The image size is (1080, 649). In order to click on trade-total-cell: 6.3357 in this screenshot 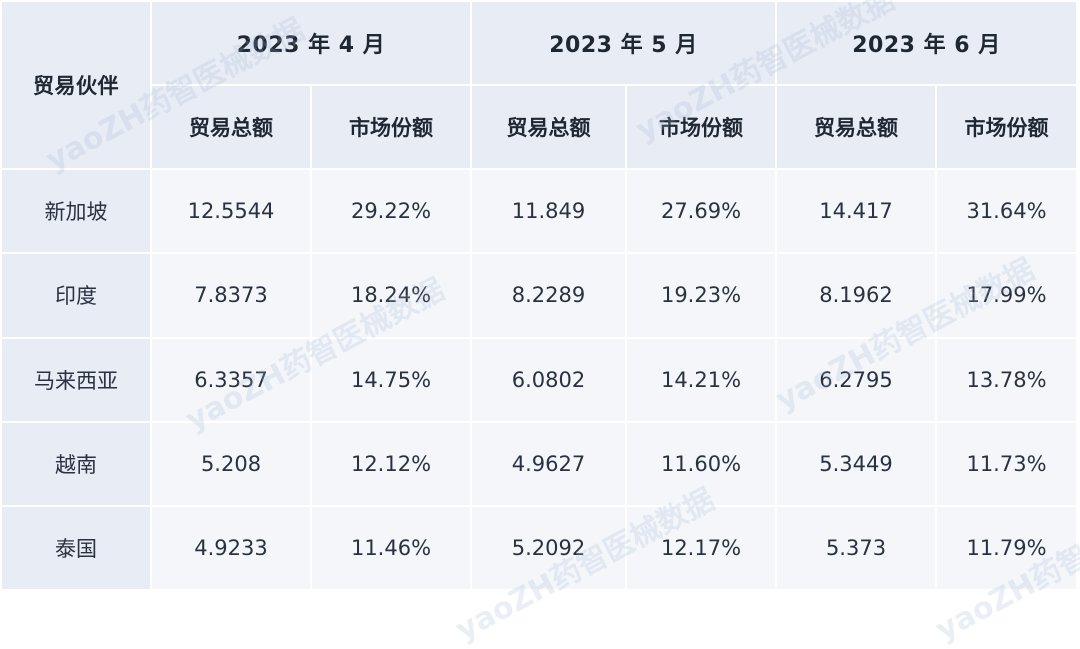, I will do `click(232, 380)`.